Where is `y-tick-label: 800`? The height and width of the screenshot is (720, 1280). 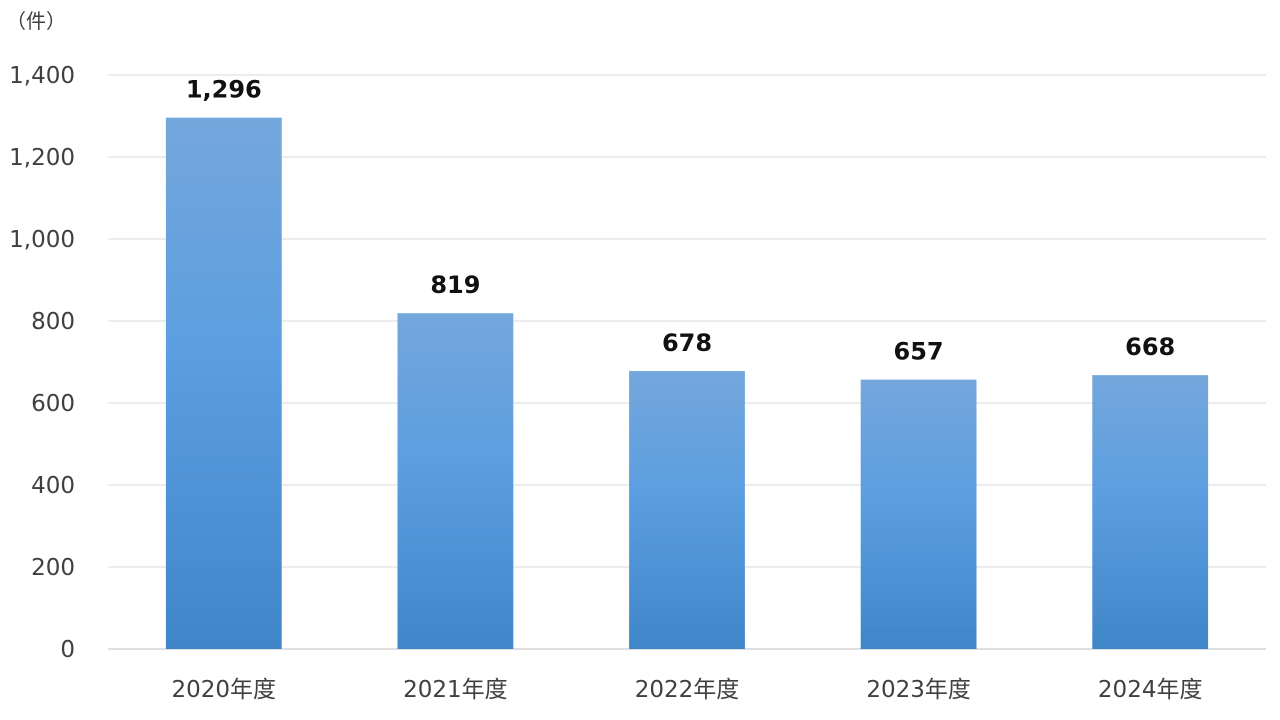
y-tick-label: 800 is located at coordinates (53, 322).